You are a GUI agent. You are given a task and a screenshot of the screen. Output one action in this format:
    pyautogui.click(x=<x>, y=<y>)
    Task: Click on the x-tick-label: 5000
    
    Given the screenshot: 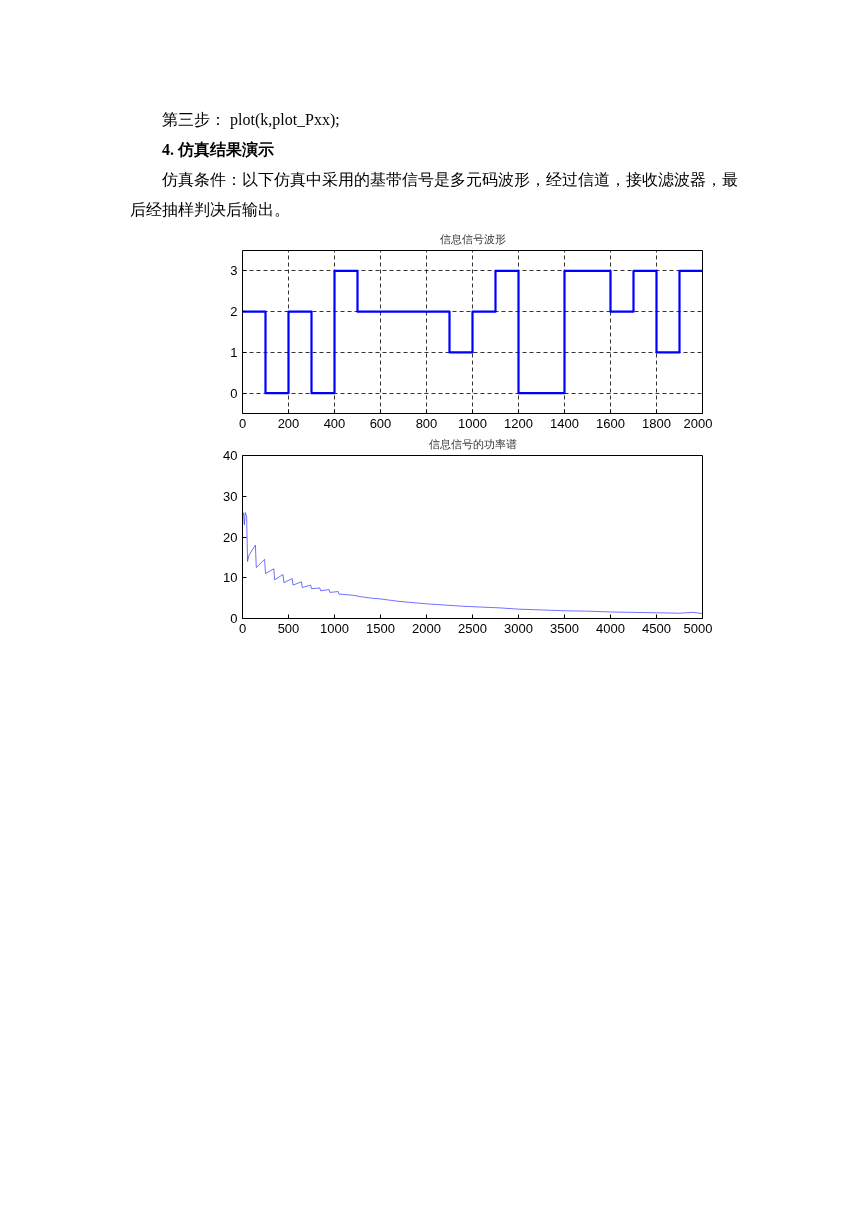 What is the action you would take?
    pyautogui.click(x=698, y=628)
    